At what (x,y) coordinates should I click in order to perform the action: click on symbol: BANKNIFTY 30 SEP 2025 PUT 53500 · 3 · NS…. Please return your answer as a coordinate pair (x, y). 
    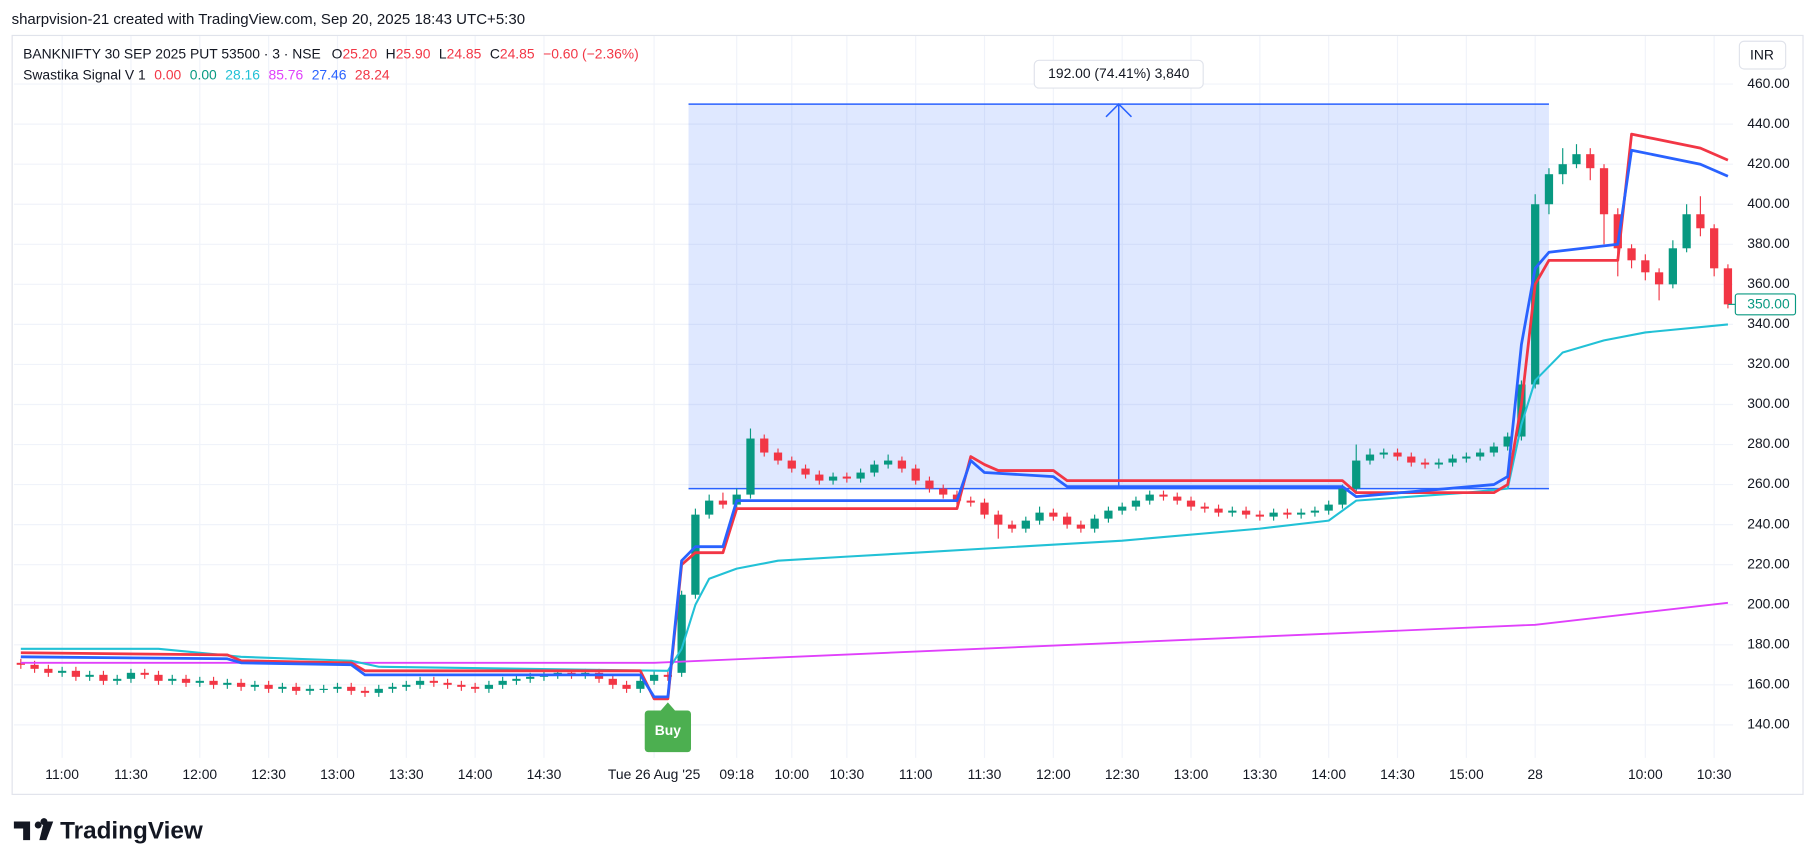
    Looking at the image, I should click on (172, 53).